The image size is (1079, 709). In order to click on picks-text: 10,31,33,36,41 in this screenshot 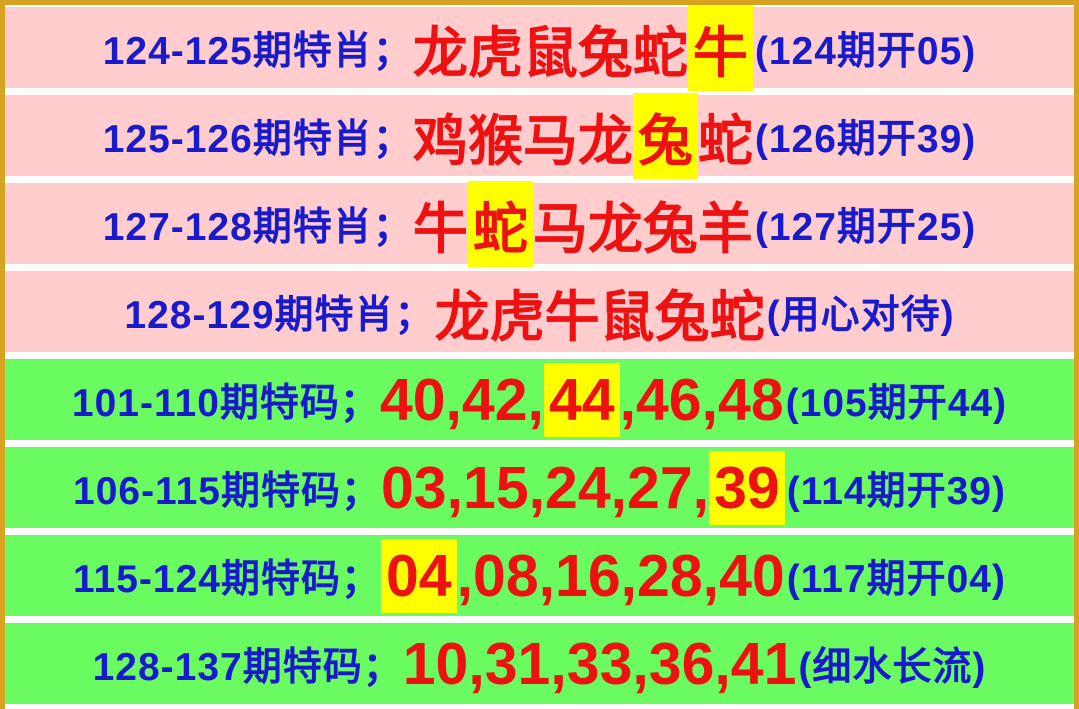, I will do `click(600, 664)`.